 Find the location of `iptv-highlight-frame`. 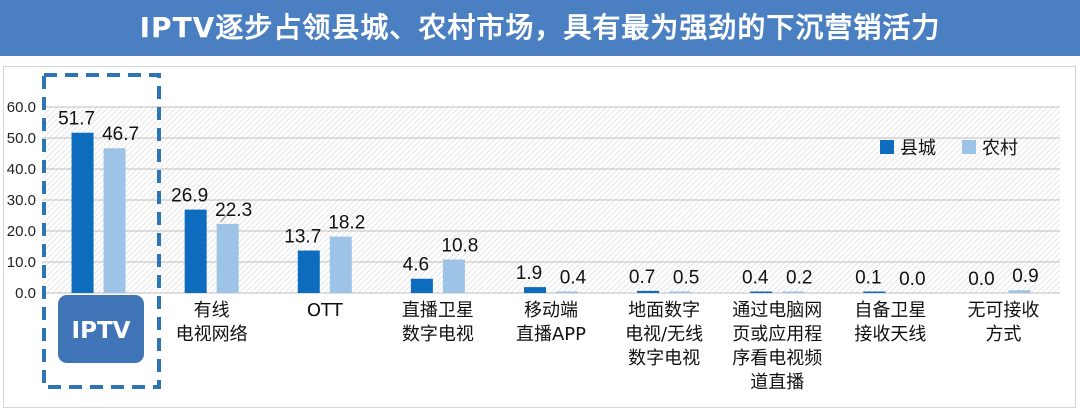

iptv-highlight-frame is located at coordinates (101, 231).